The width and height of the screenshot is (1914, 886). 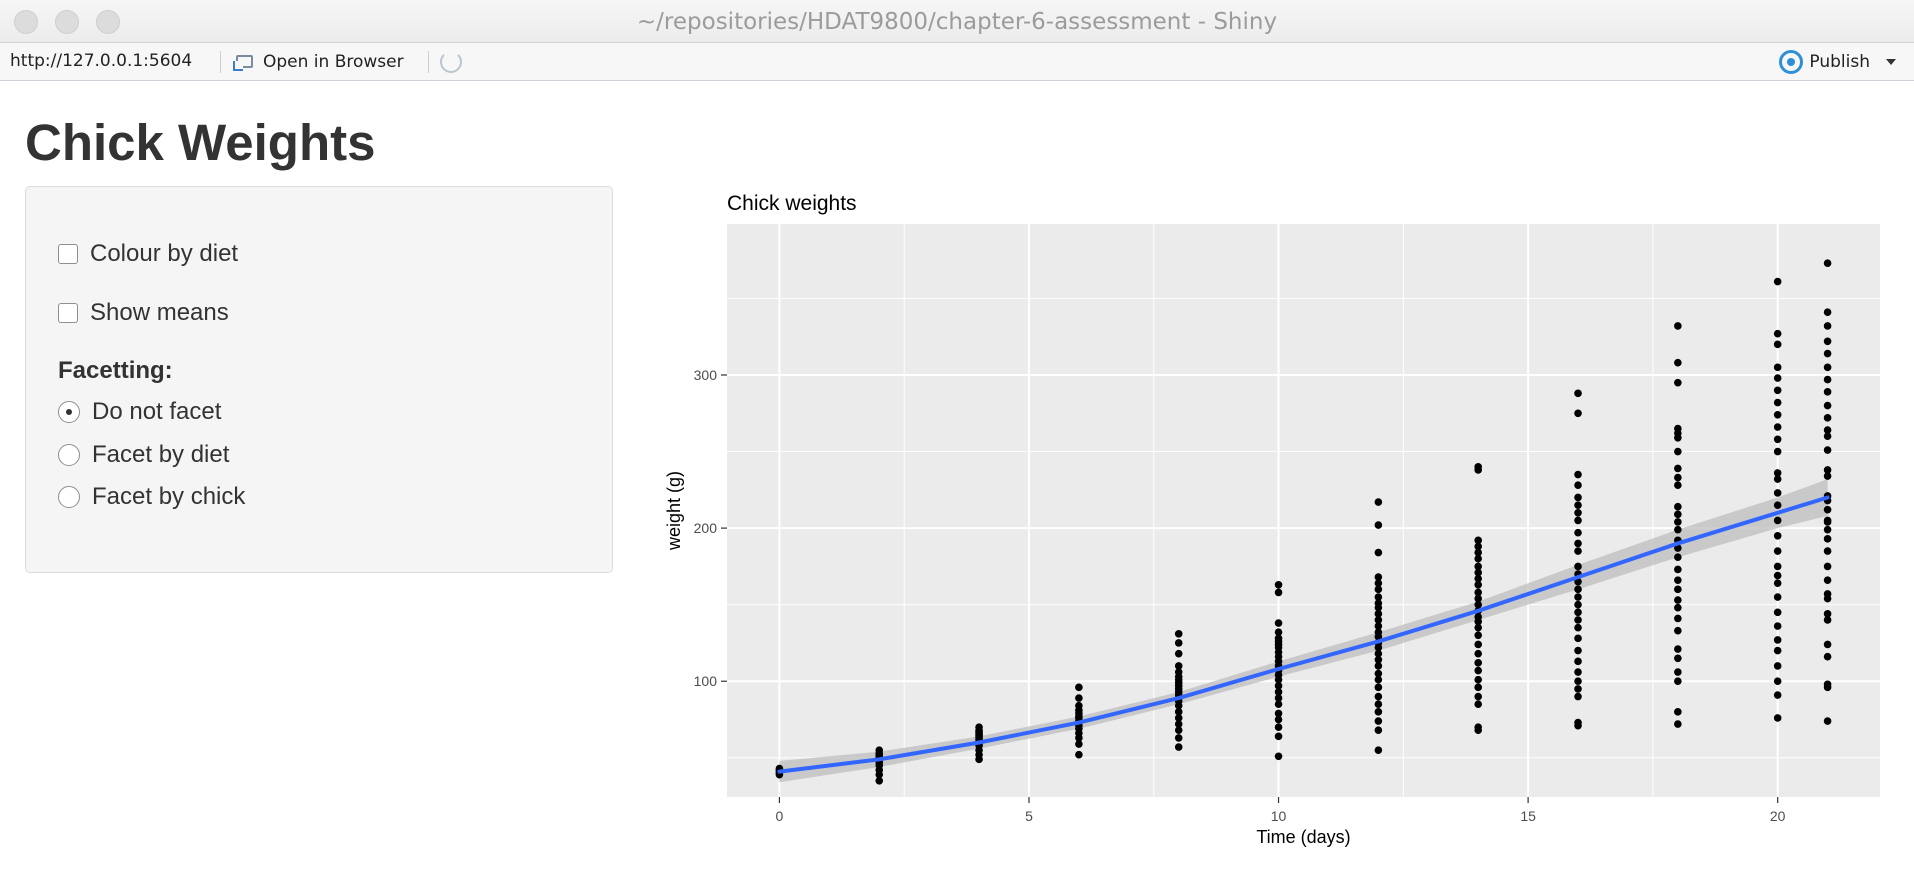 What do you see at coordinates (157, 411) in the screenshot?
I see `radio-do-not-facet-label: Do not facet` at bounding box center [157, 411].